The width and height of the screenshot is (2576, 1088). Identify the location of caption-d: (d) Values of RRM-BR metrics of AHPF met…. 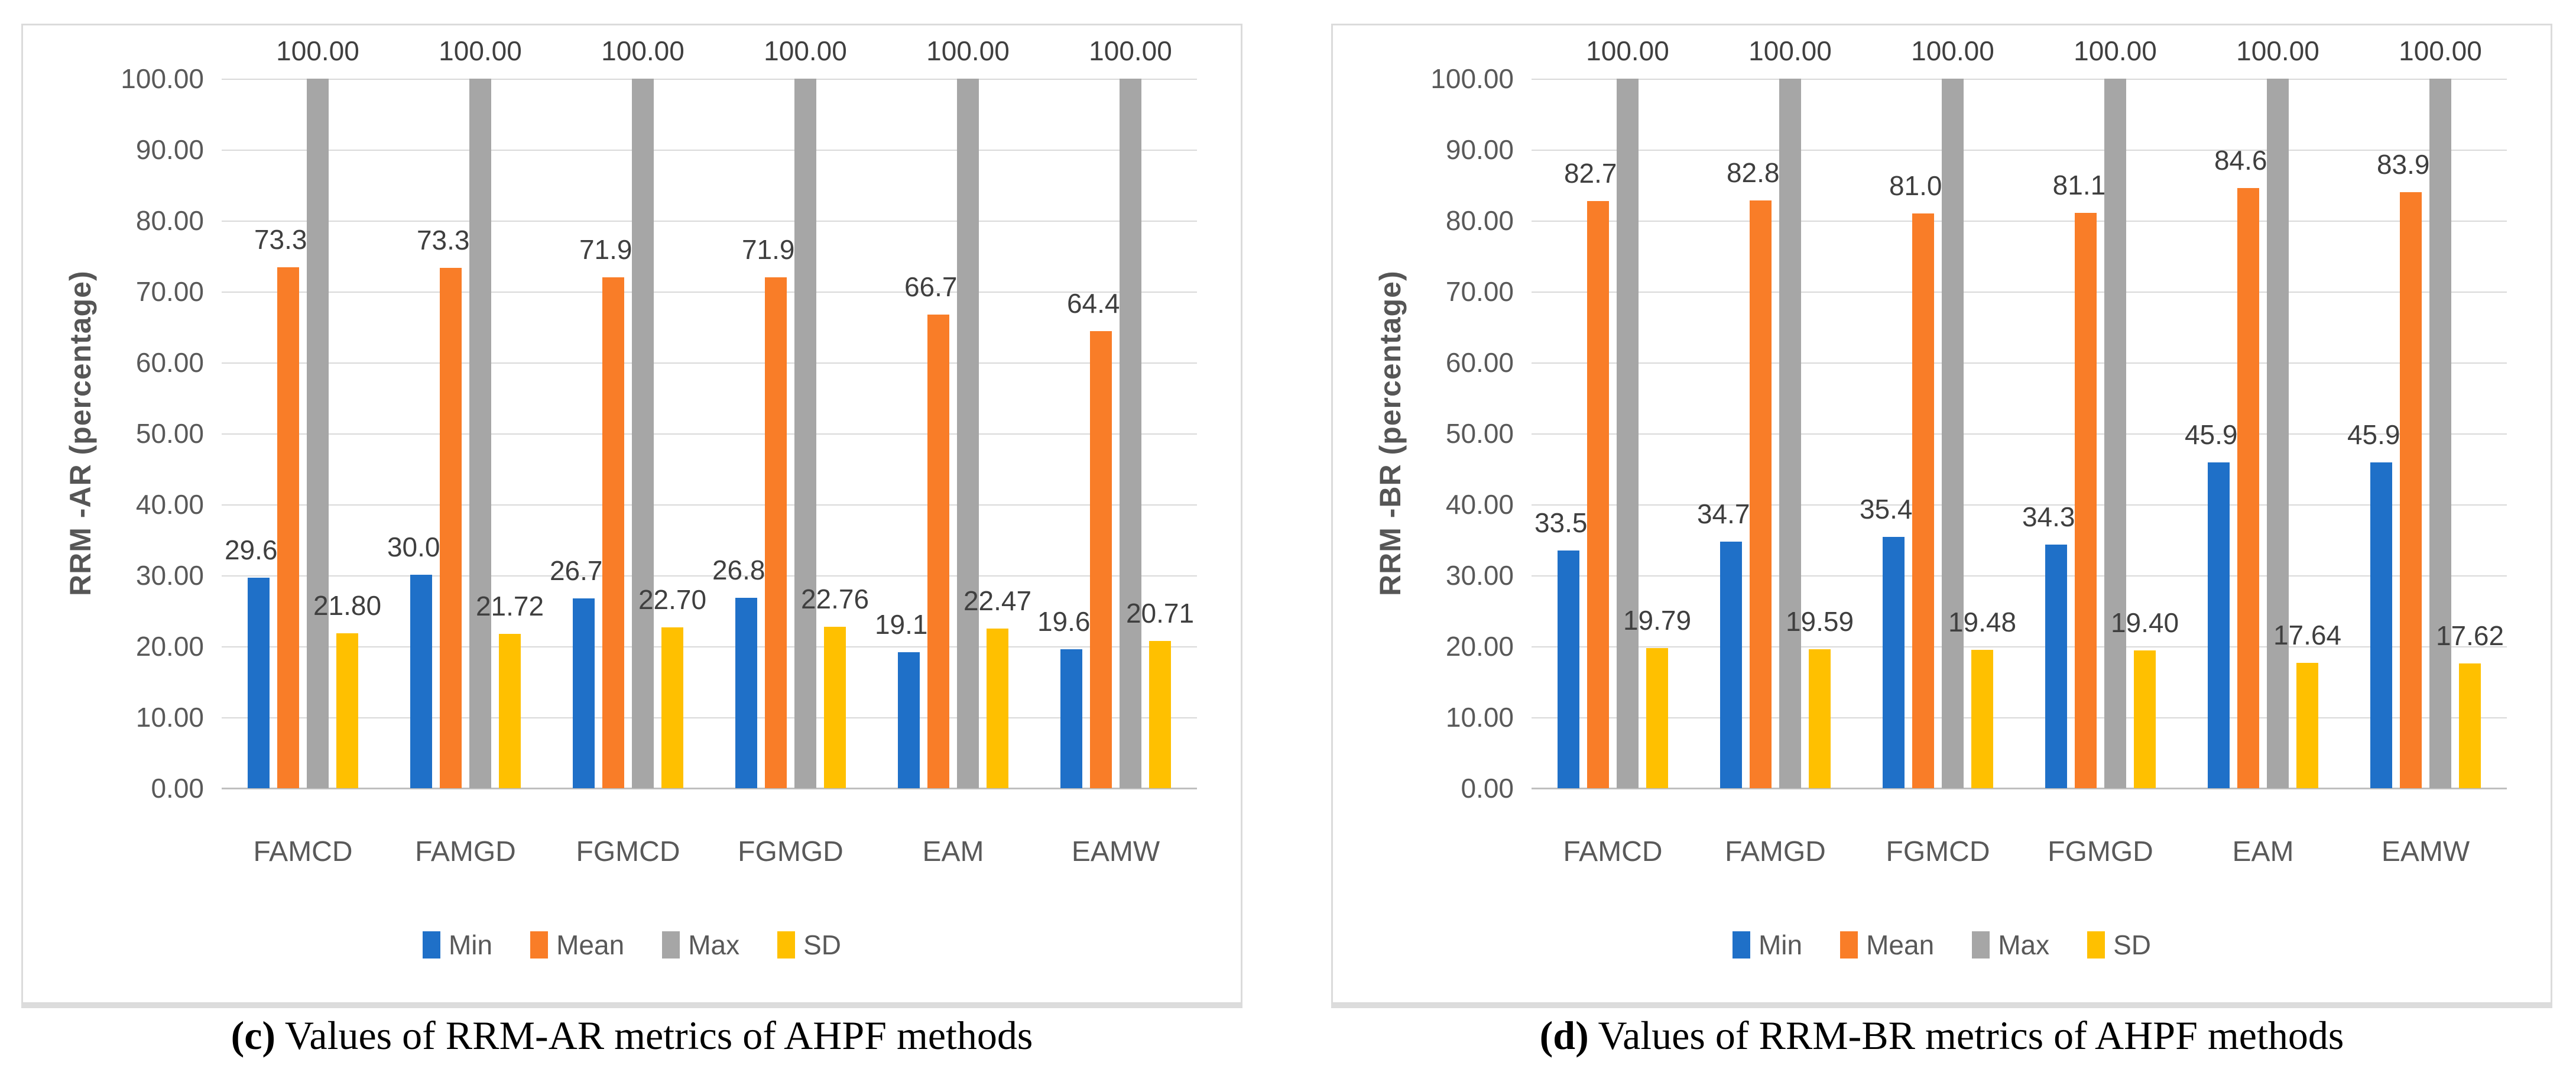
(1941, 1035).